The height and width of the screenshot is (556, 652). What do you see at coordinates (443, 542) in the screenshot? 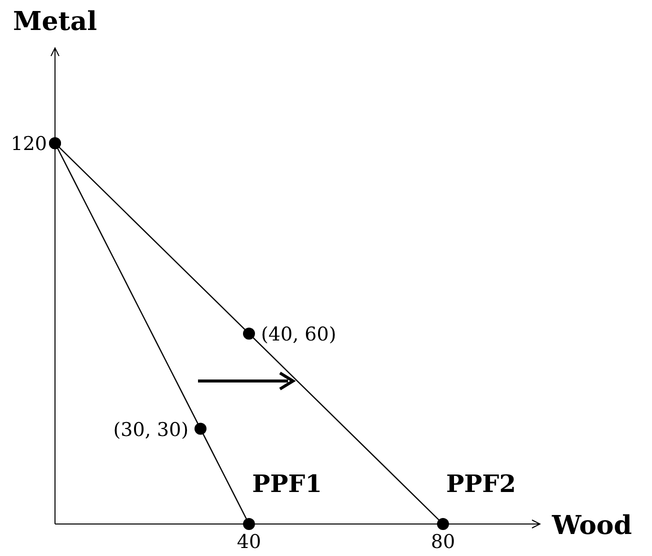
I see `x-tick-label: 80` at bounding box center [443, 542].